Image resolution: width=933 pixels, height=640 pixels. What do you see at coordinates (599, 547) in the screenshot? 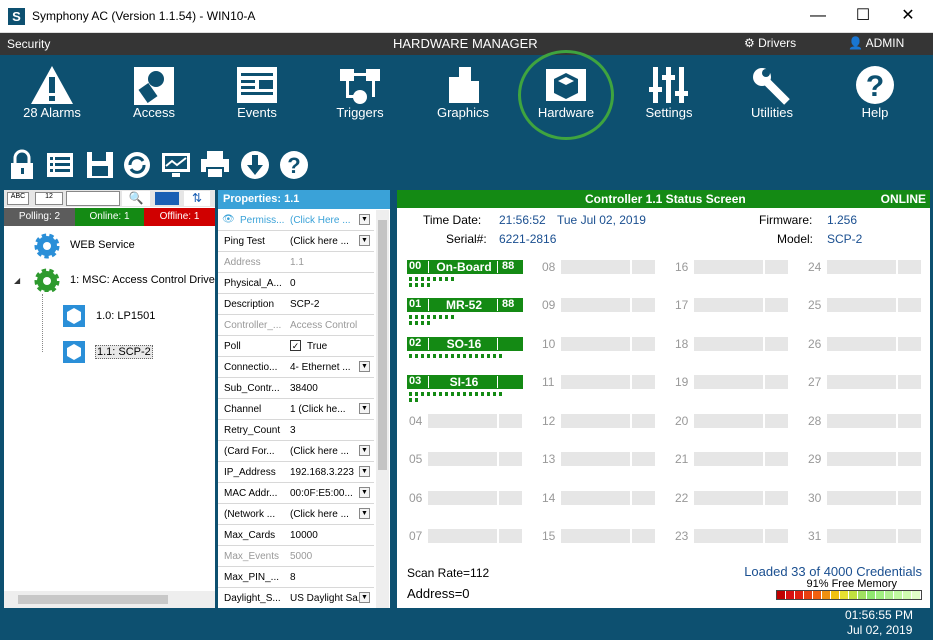
I see `io-board-slot: 15` at bounding box center [599, 547].